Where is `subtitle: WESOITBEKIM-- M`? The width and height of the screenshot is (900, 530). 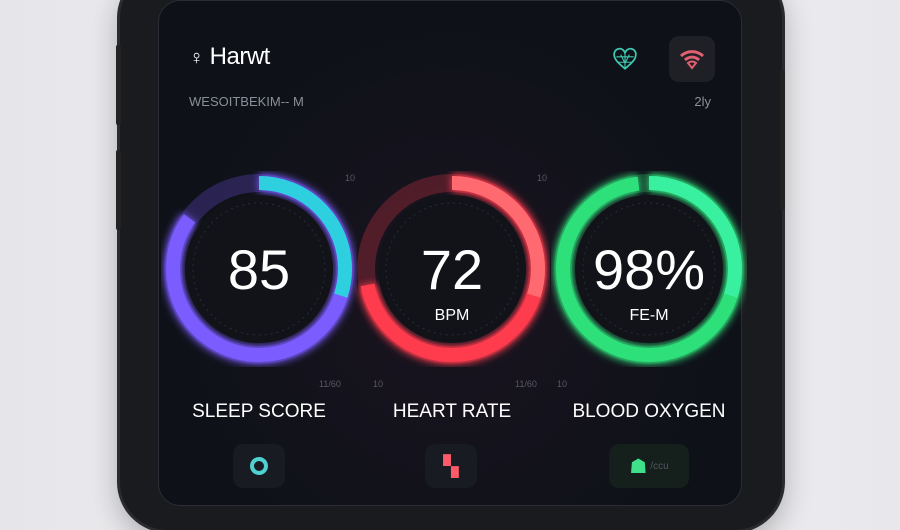
subtitle: WESOITBEKIM-- M is located at coordinates (246, 101).